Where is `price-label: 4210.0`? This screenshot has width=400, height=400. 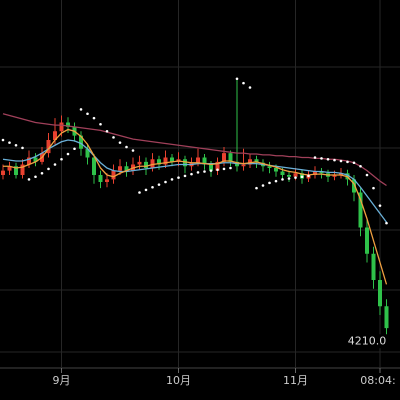 price-label: 4210.0 is located at coordinates (367, 340).